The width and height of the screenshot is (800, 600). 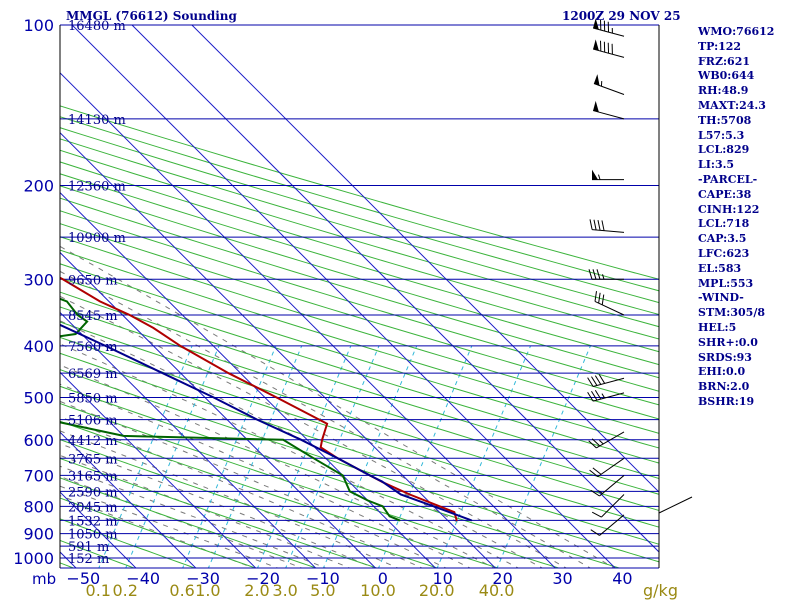 What do you see at coordinates (256, 590) in the screenshot?
I see `mixing-ratio-label: 2.0` at bounding box center [256, 590].